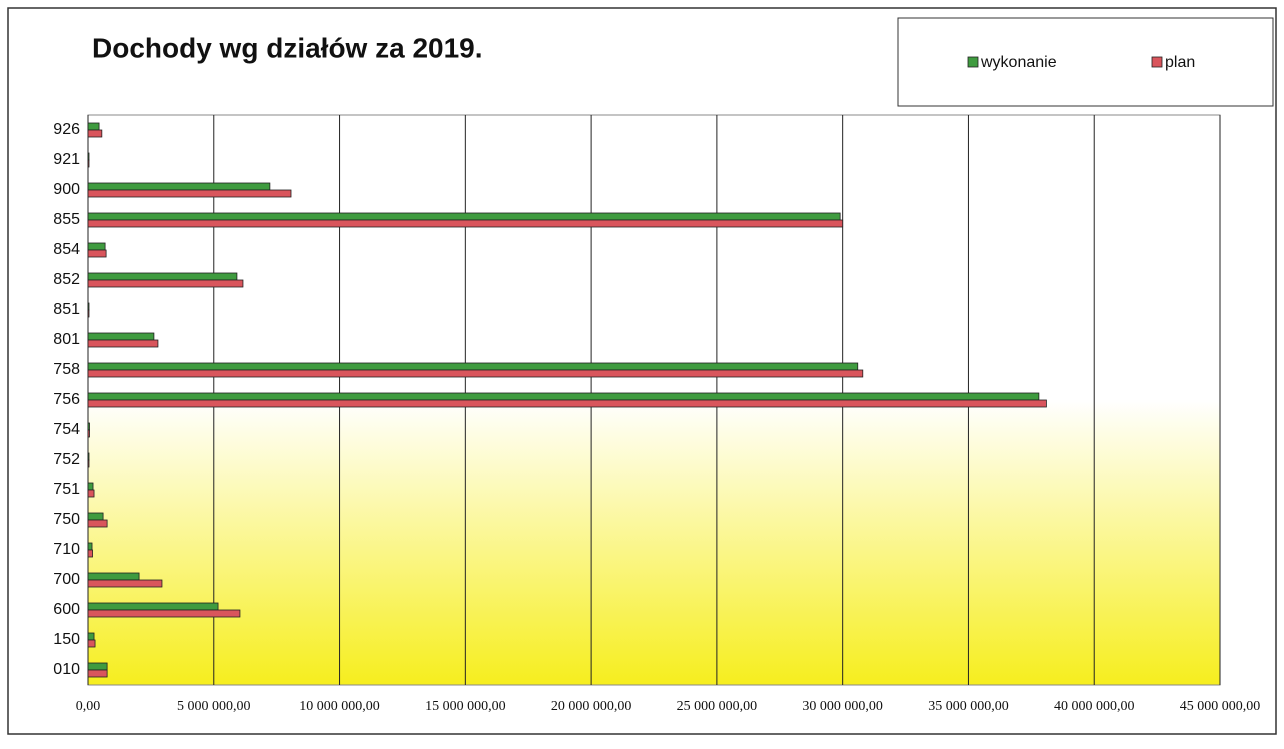  What do you see at coordinates (66, 519) in the screenshot?
I see `y-tick-label: 750` at bounding box center [66, 519].